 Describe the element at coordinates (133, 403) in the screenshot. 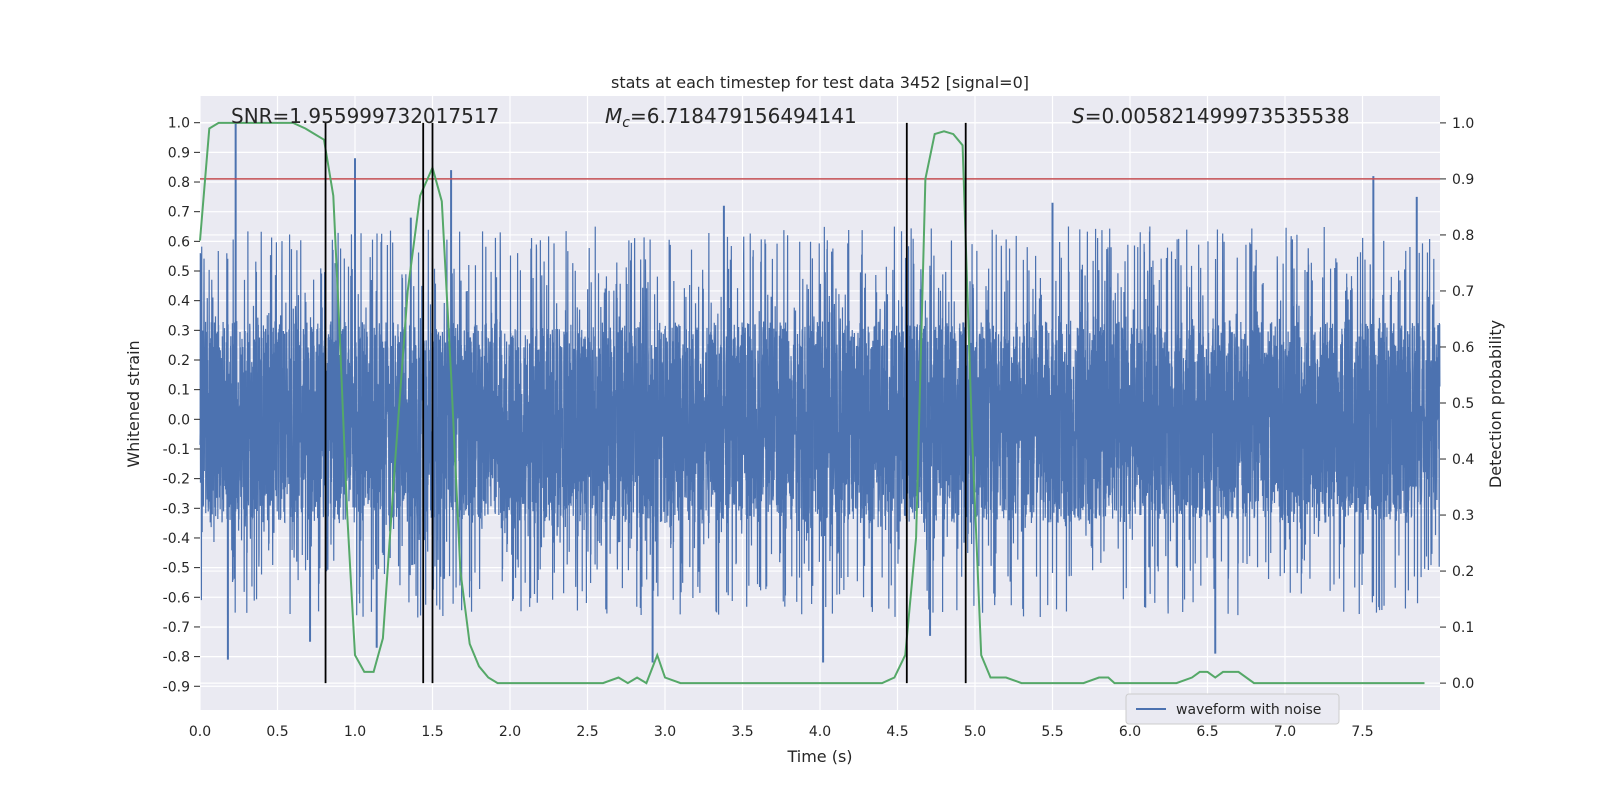

I see `y-axis-label-left: Whitened strain` at that location.